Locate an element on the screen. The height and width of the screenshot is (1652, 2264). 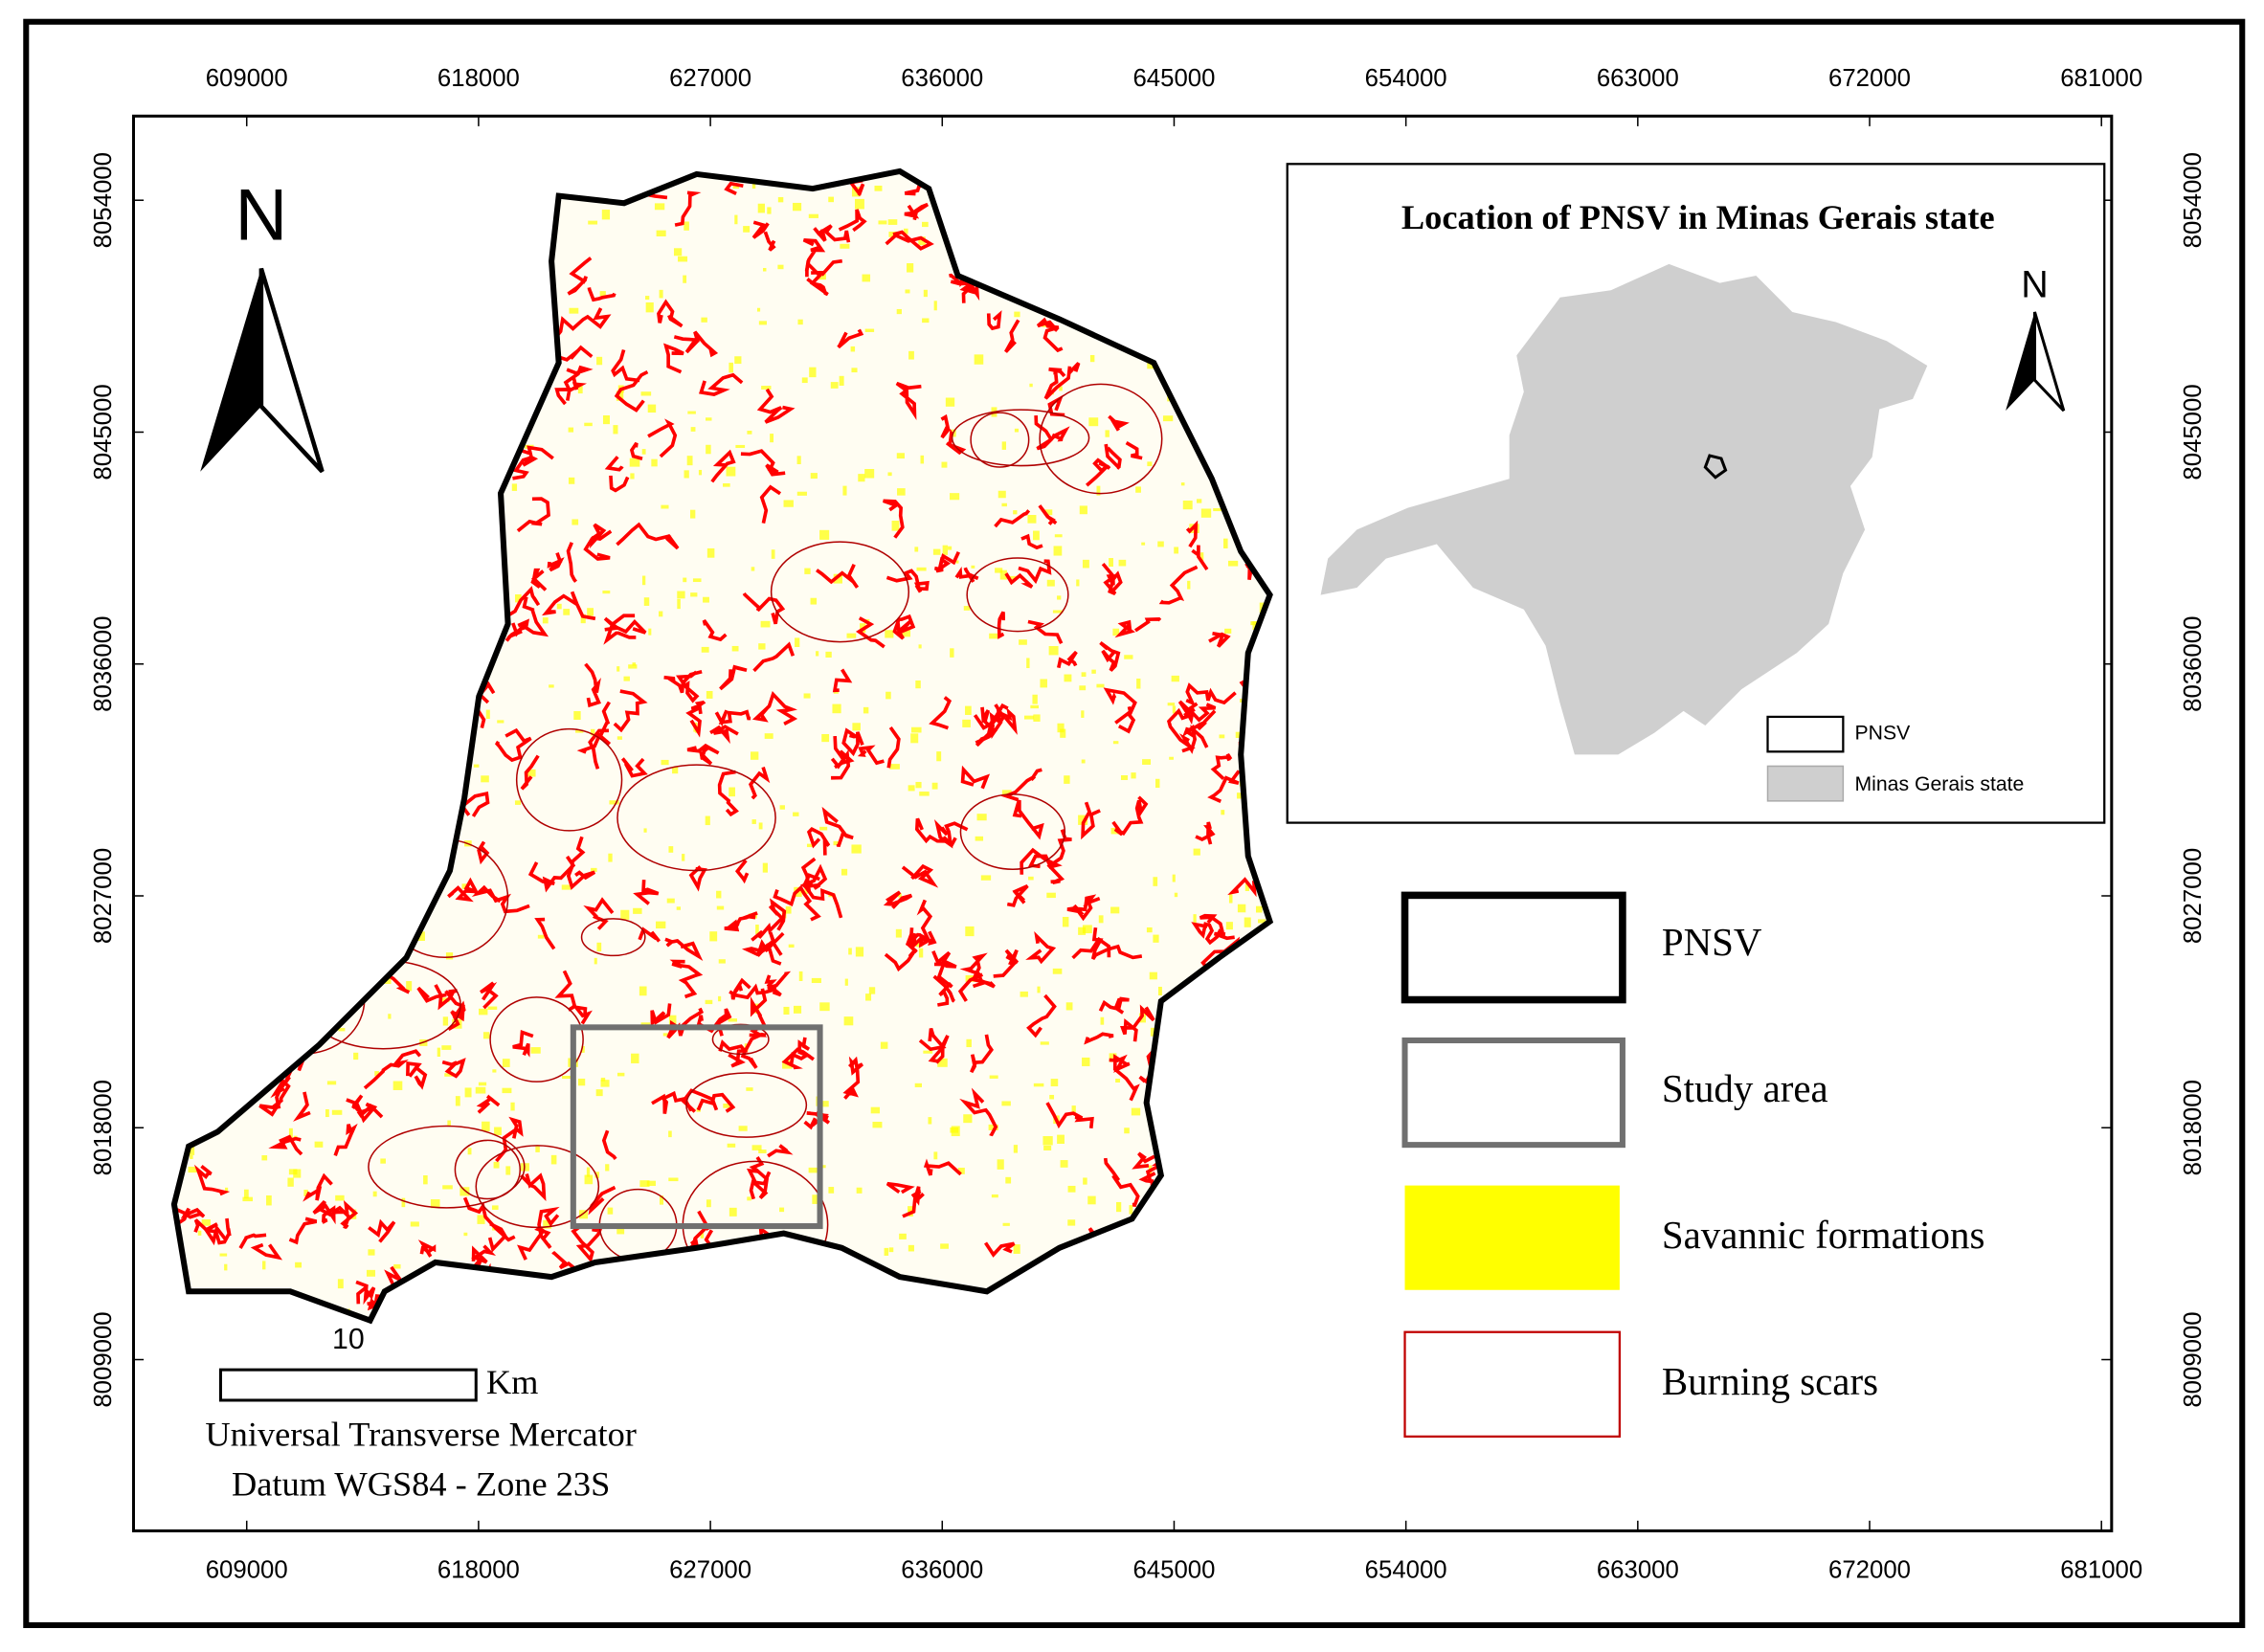
x-tick-label: 636000 is located at coordinates (942, 1570).